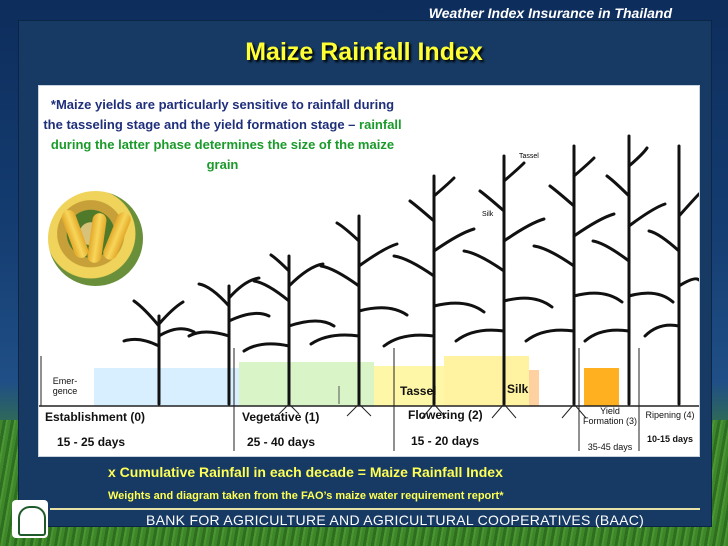 Image resolution: width=728 pixels, height=546 pixels. I want to click on maize-roots, so click(432, 411).